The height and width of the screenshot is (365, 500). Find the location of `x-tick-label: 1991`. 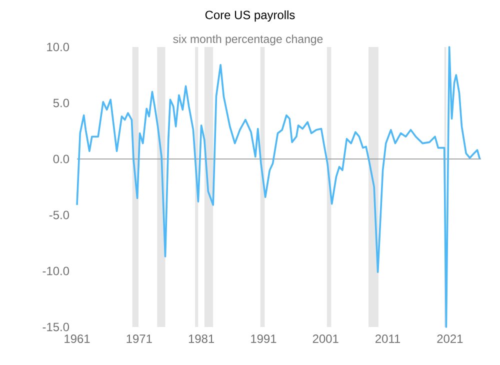

x-tick-label: 1991 is located at coordinates (263, 338).